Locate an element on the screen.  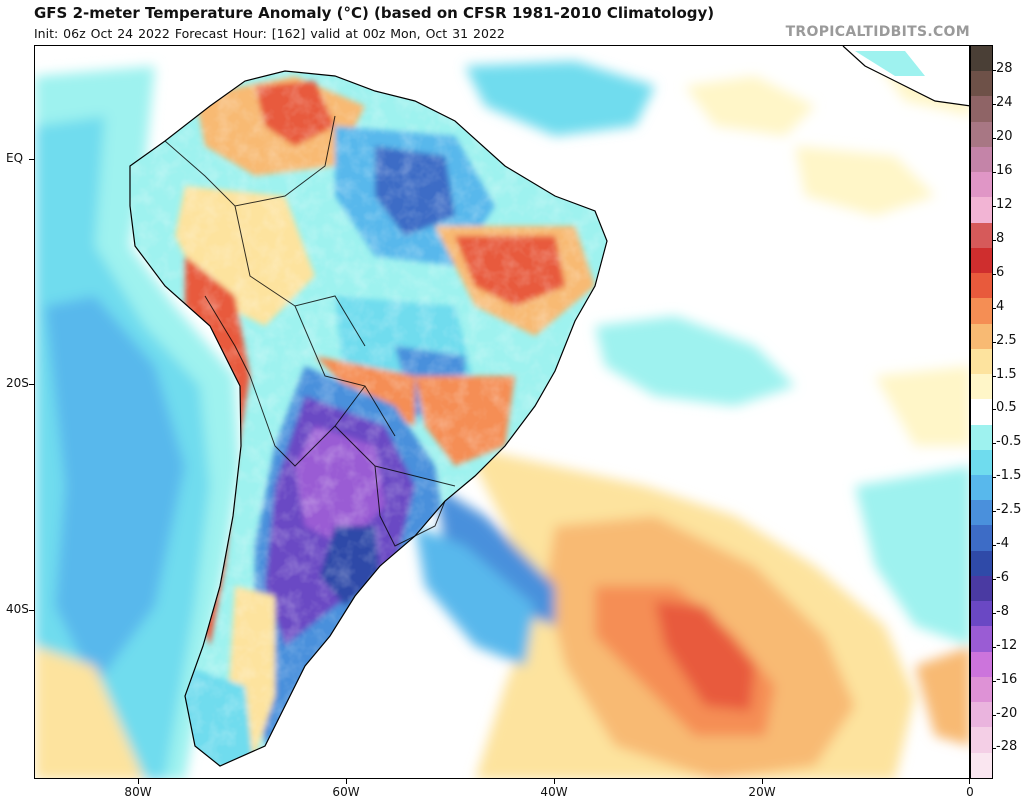
colorbar-label: -28 is located at coordinates (1007, 747).